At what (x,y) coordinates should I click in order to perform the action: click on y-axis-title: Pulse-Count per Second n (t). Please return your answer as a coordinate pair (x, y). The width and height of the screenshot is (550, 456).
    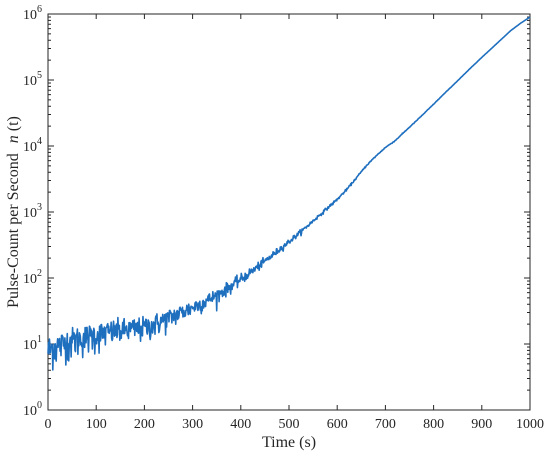
    Looking at the image, I should click on (13, 212).